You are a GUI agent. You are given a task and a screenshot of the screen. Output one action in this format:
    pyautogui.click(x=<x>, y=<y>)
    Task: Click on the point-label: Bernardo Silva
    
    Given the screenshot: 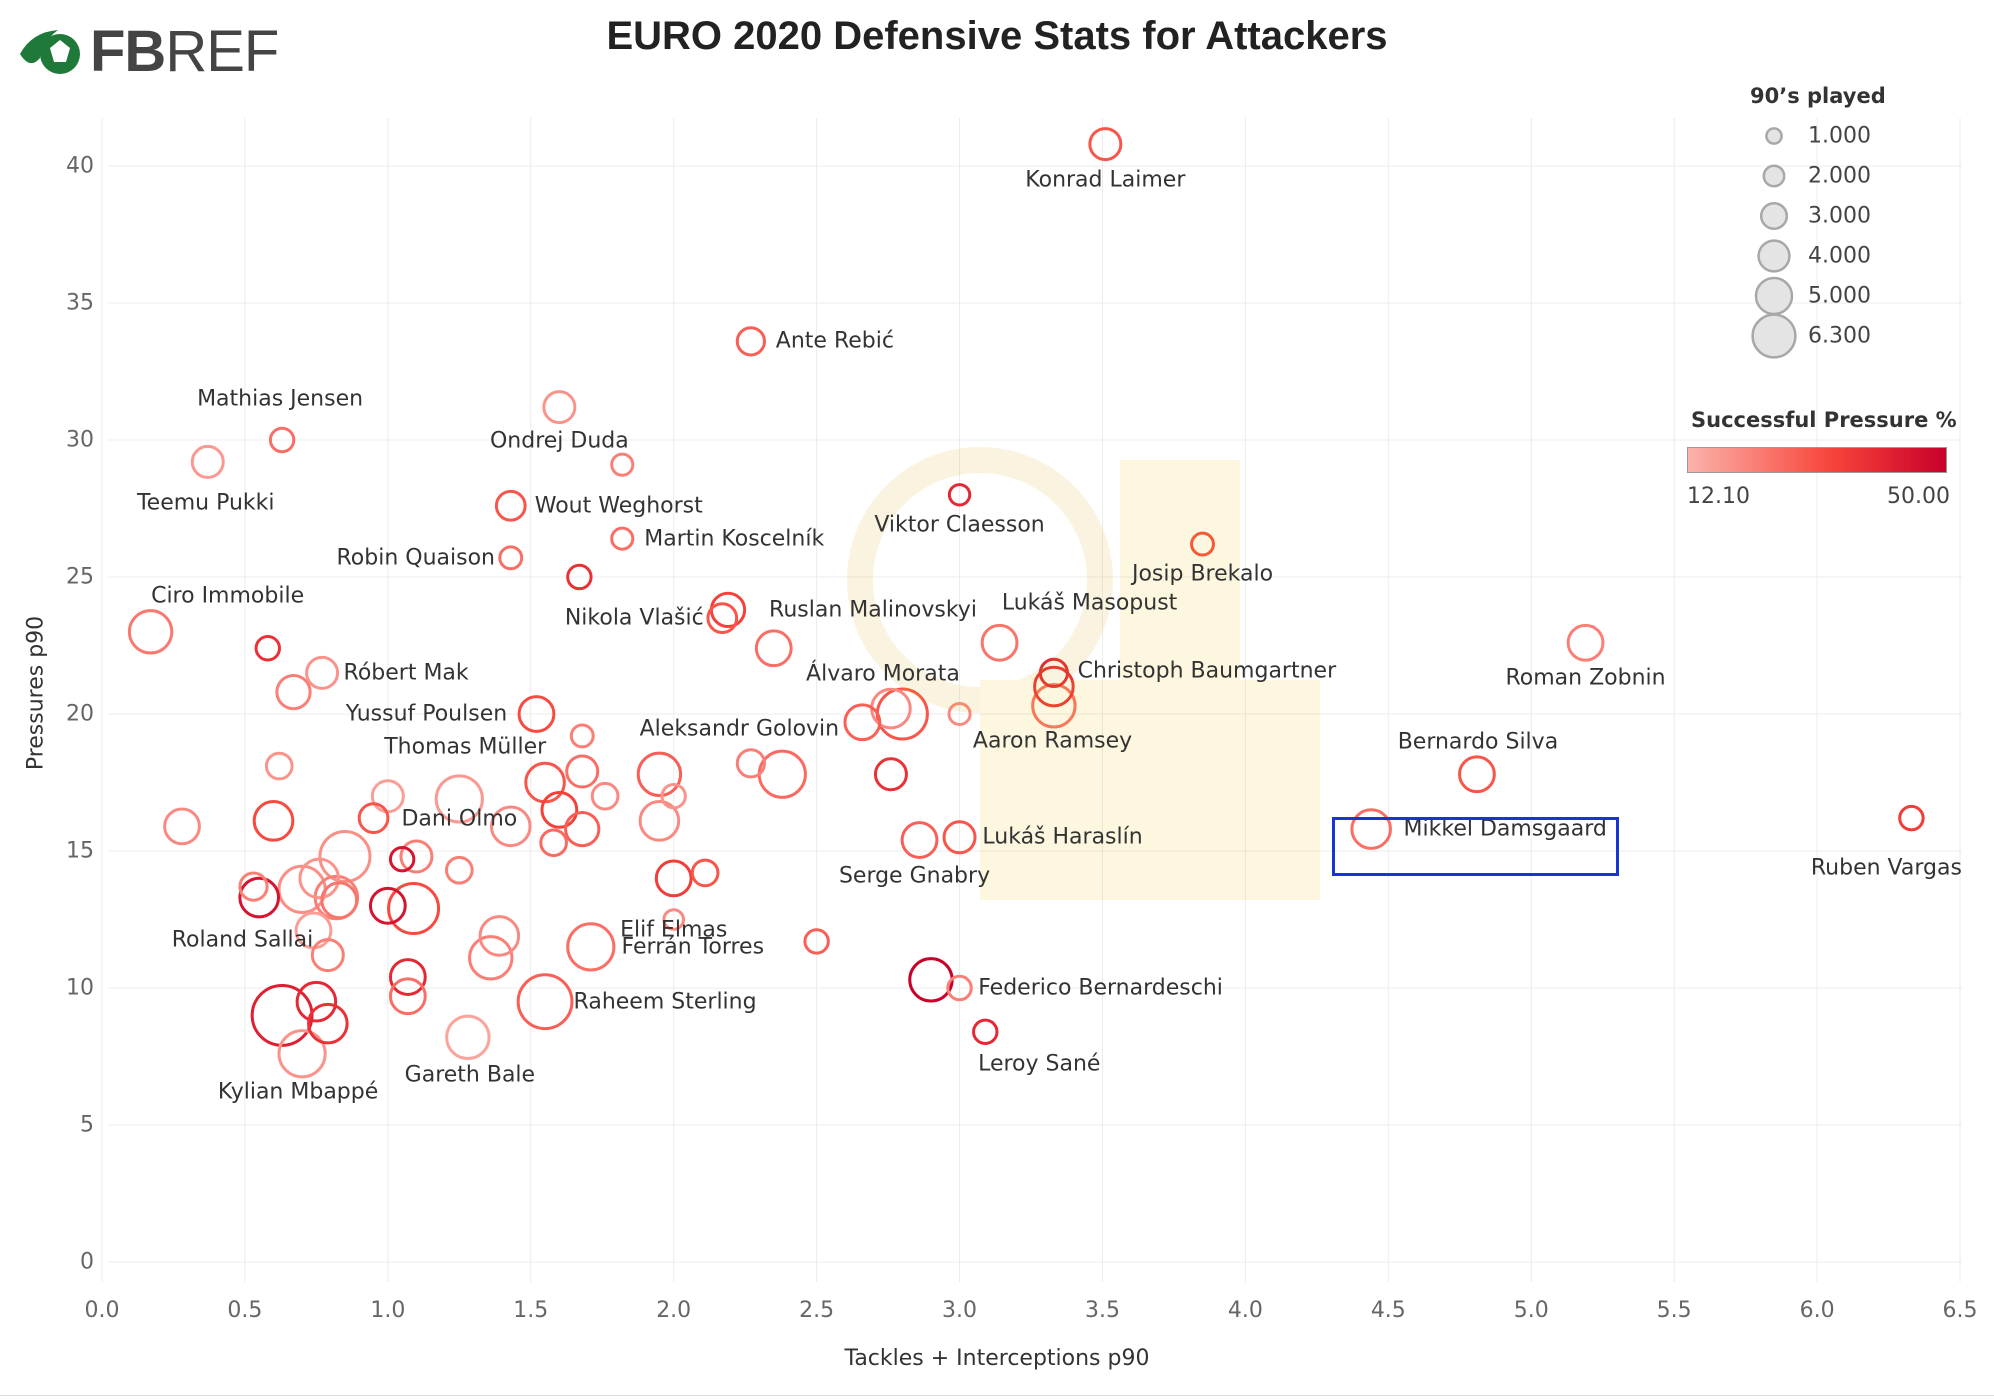 What is the action you would take?
    pyautogui.click(x=1478, y=742)
    